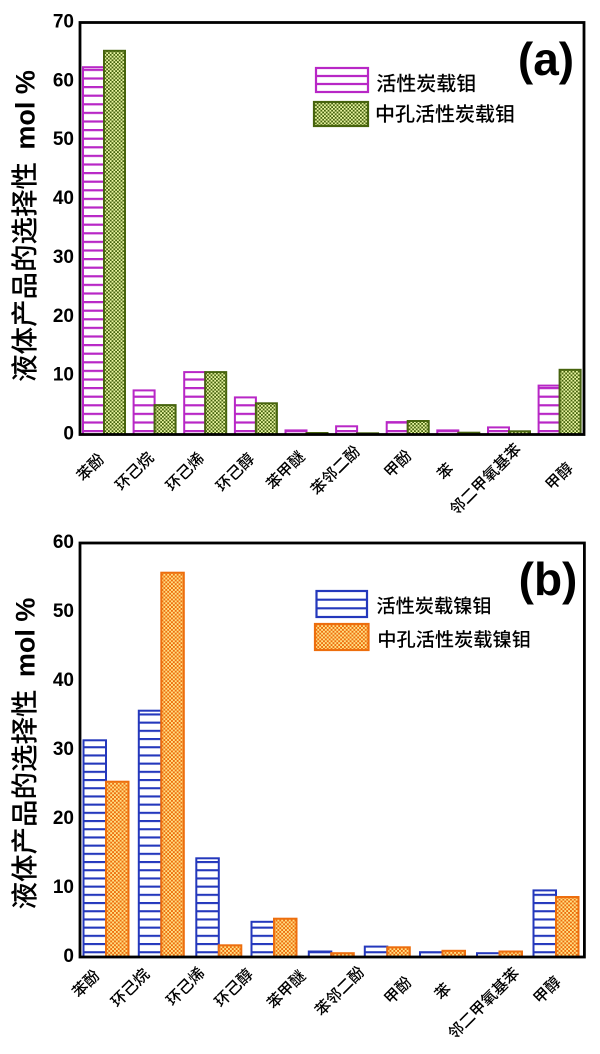  What do you see at coordinates (63, 22) in the screenshot?
I see `svg-text: 70` at bounding box center [63, 22].